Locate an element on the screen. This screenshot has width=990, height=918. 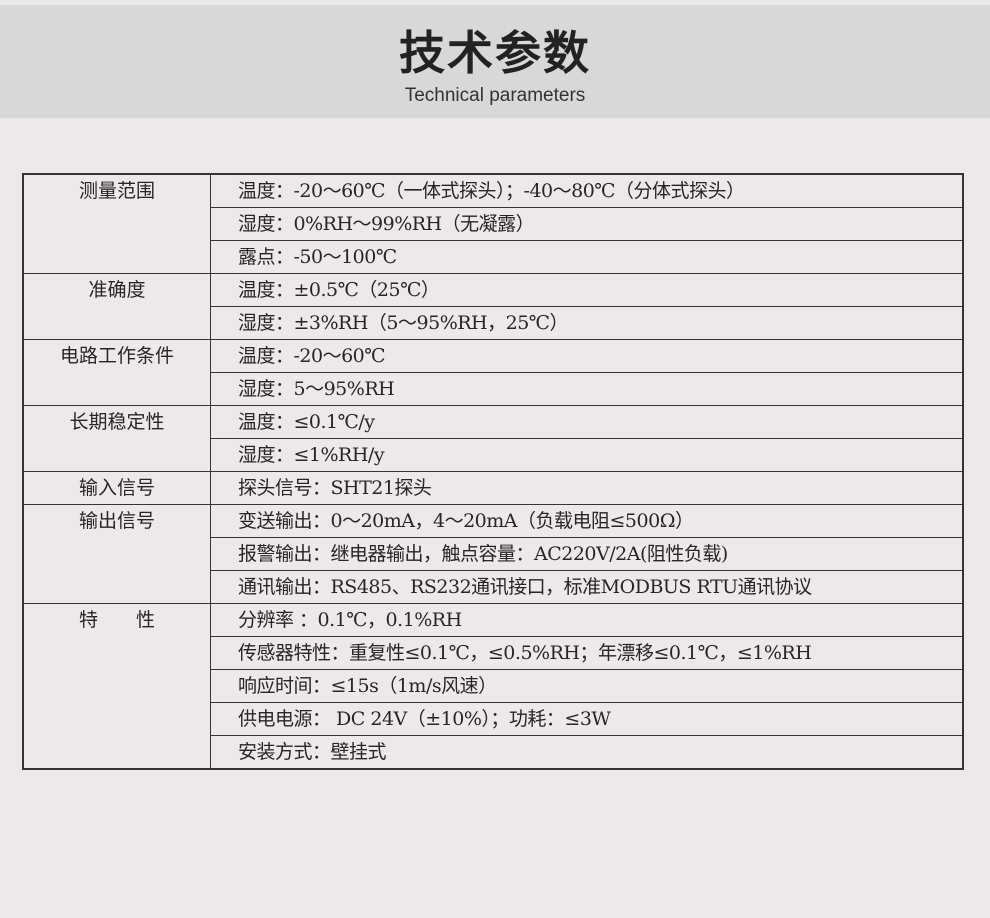
table-row: 报警输出：继电器输出，触点容量：AC220V/2A(阻性负载) is located at coordinates (493, 554).